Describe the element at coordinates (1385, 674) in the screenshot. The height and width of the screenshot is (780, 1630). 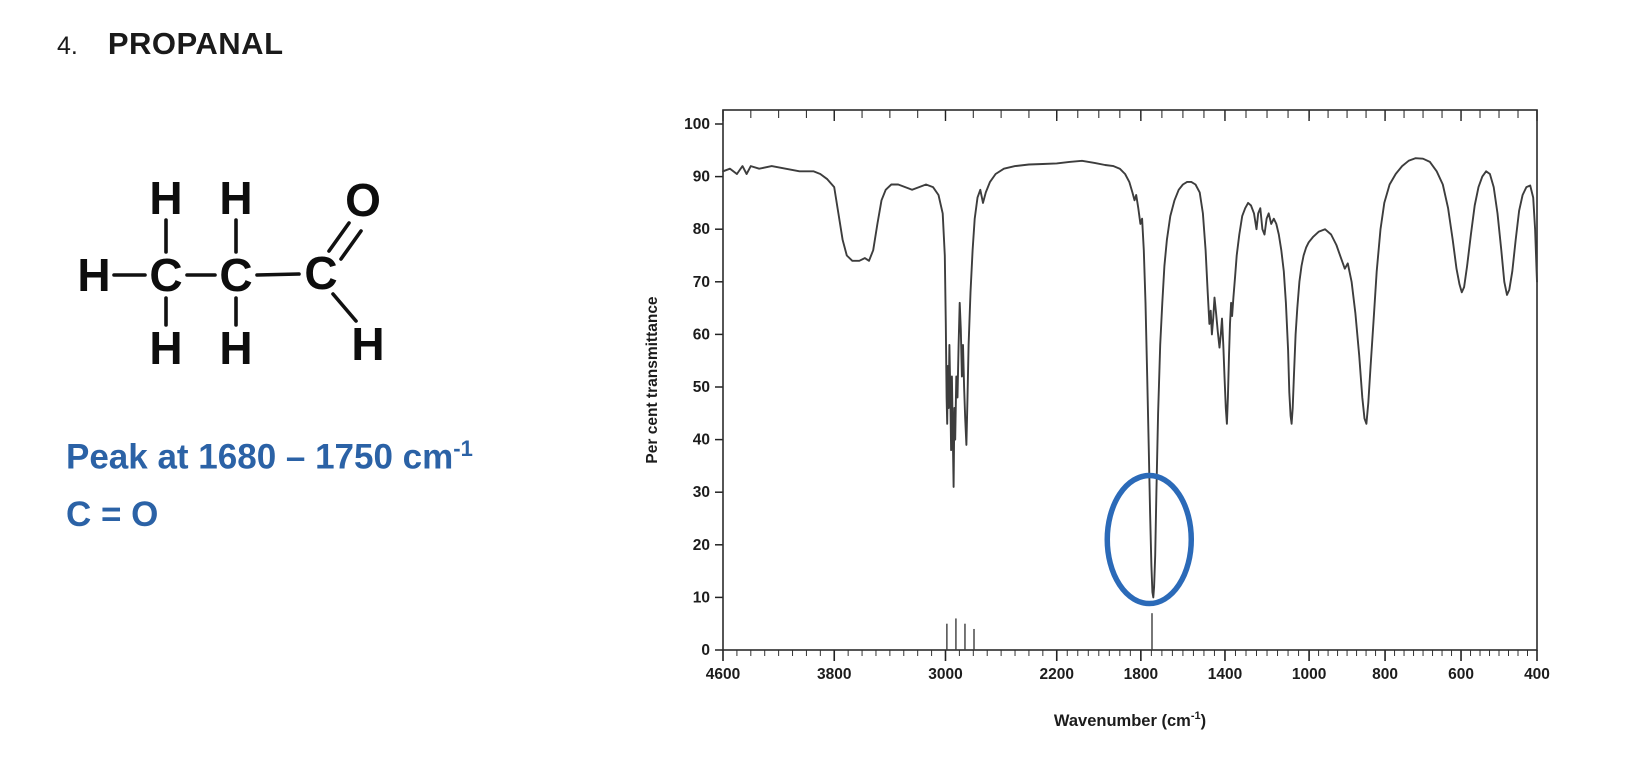
I see `x-tick-label: 800` at that location.